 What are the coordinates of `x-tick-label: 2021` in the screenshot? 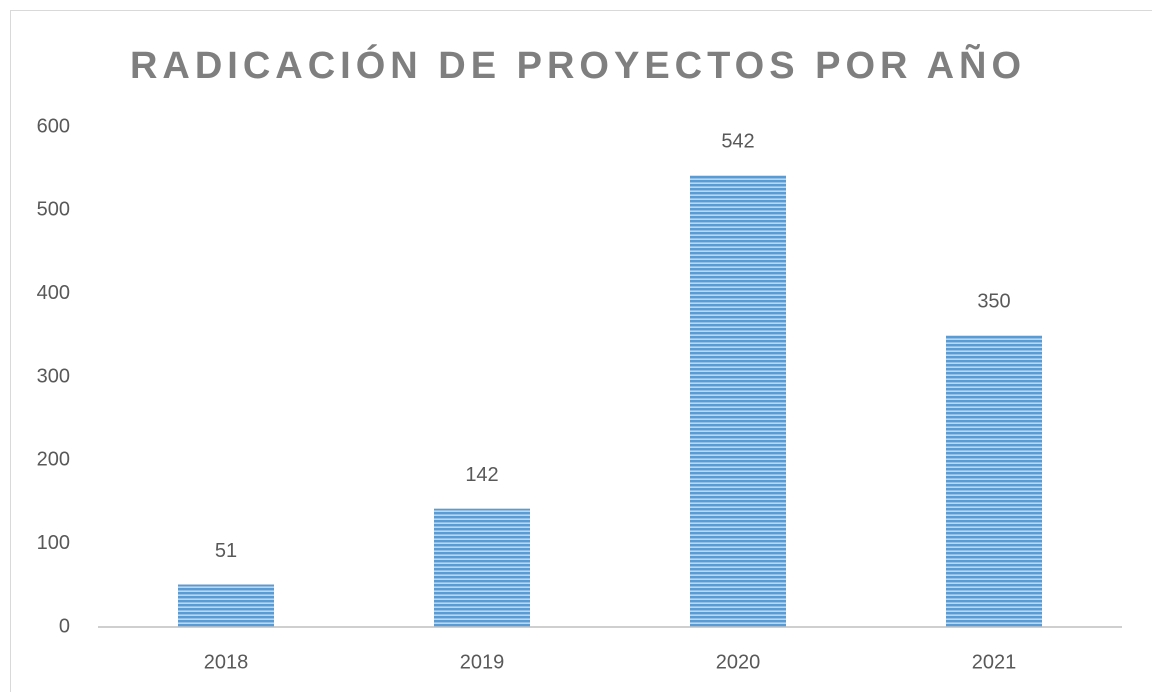 It's located at (994, 662).